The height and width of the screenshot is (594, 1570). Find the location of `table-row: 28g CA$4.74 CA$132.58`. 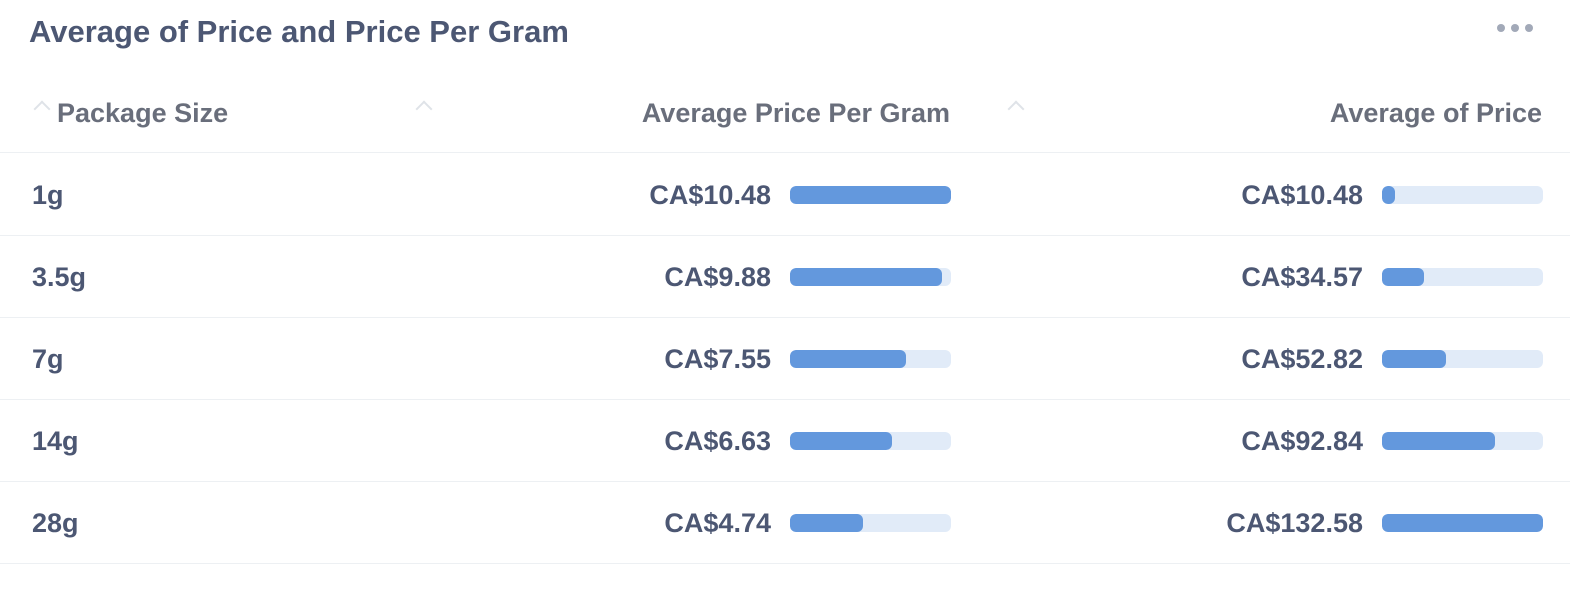

table-row: 28g CA$4.74 CA$132.58 is located at coordinates (785, 523).